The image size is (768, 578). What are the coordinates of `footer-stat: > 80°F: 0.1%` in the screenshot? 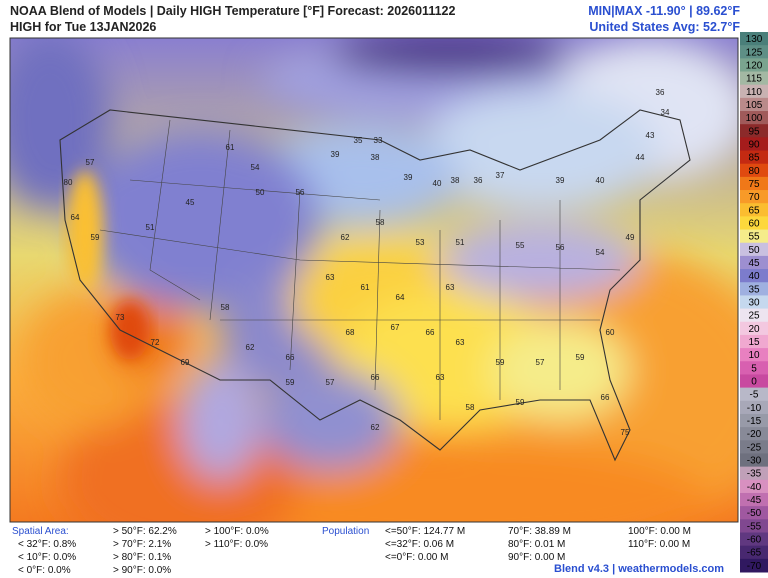 It's located at (142, 557).